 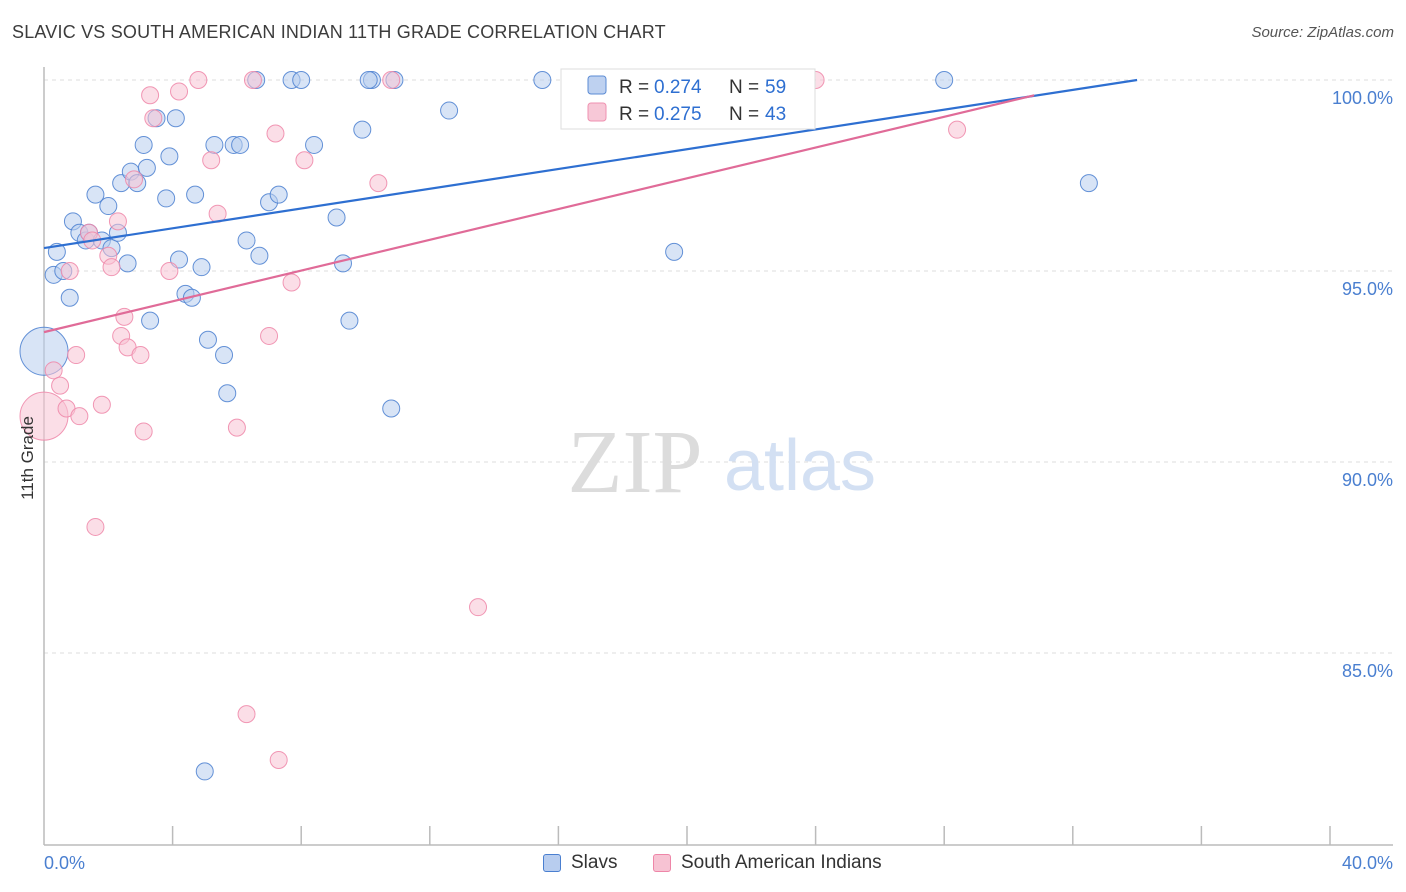 I want to click on stats-row-slavs: R = 0.274 N = 59, so click(x=702, y=87).